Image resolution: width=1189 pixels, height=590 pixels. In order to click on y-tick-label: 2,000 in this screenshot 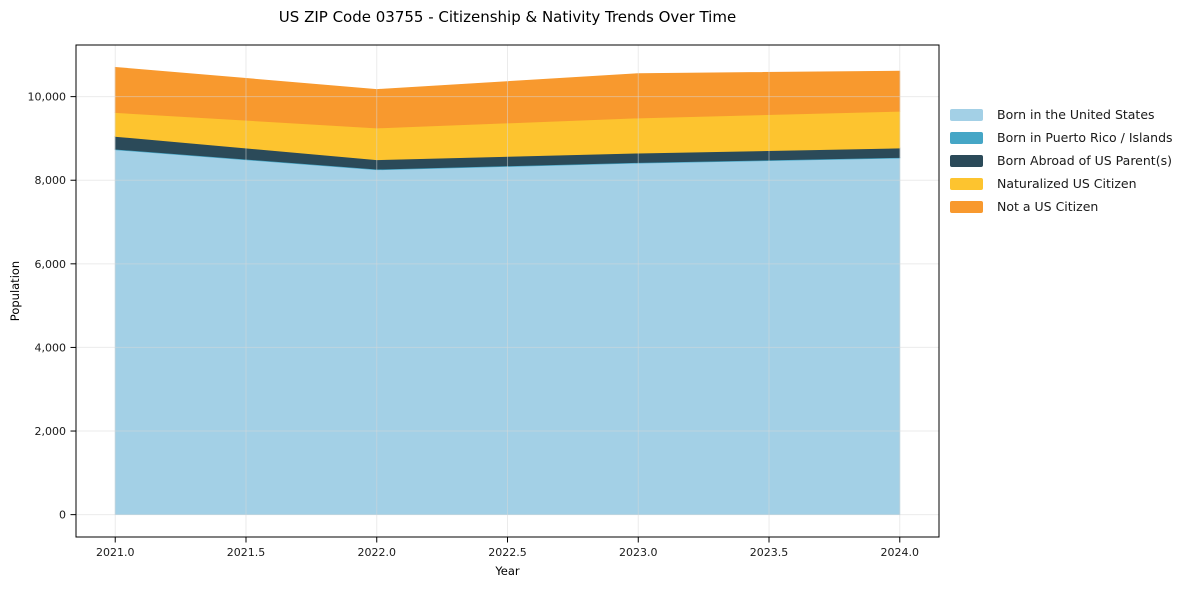, I will do `click(51, 431)`.